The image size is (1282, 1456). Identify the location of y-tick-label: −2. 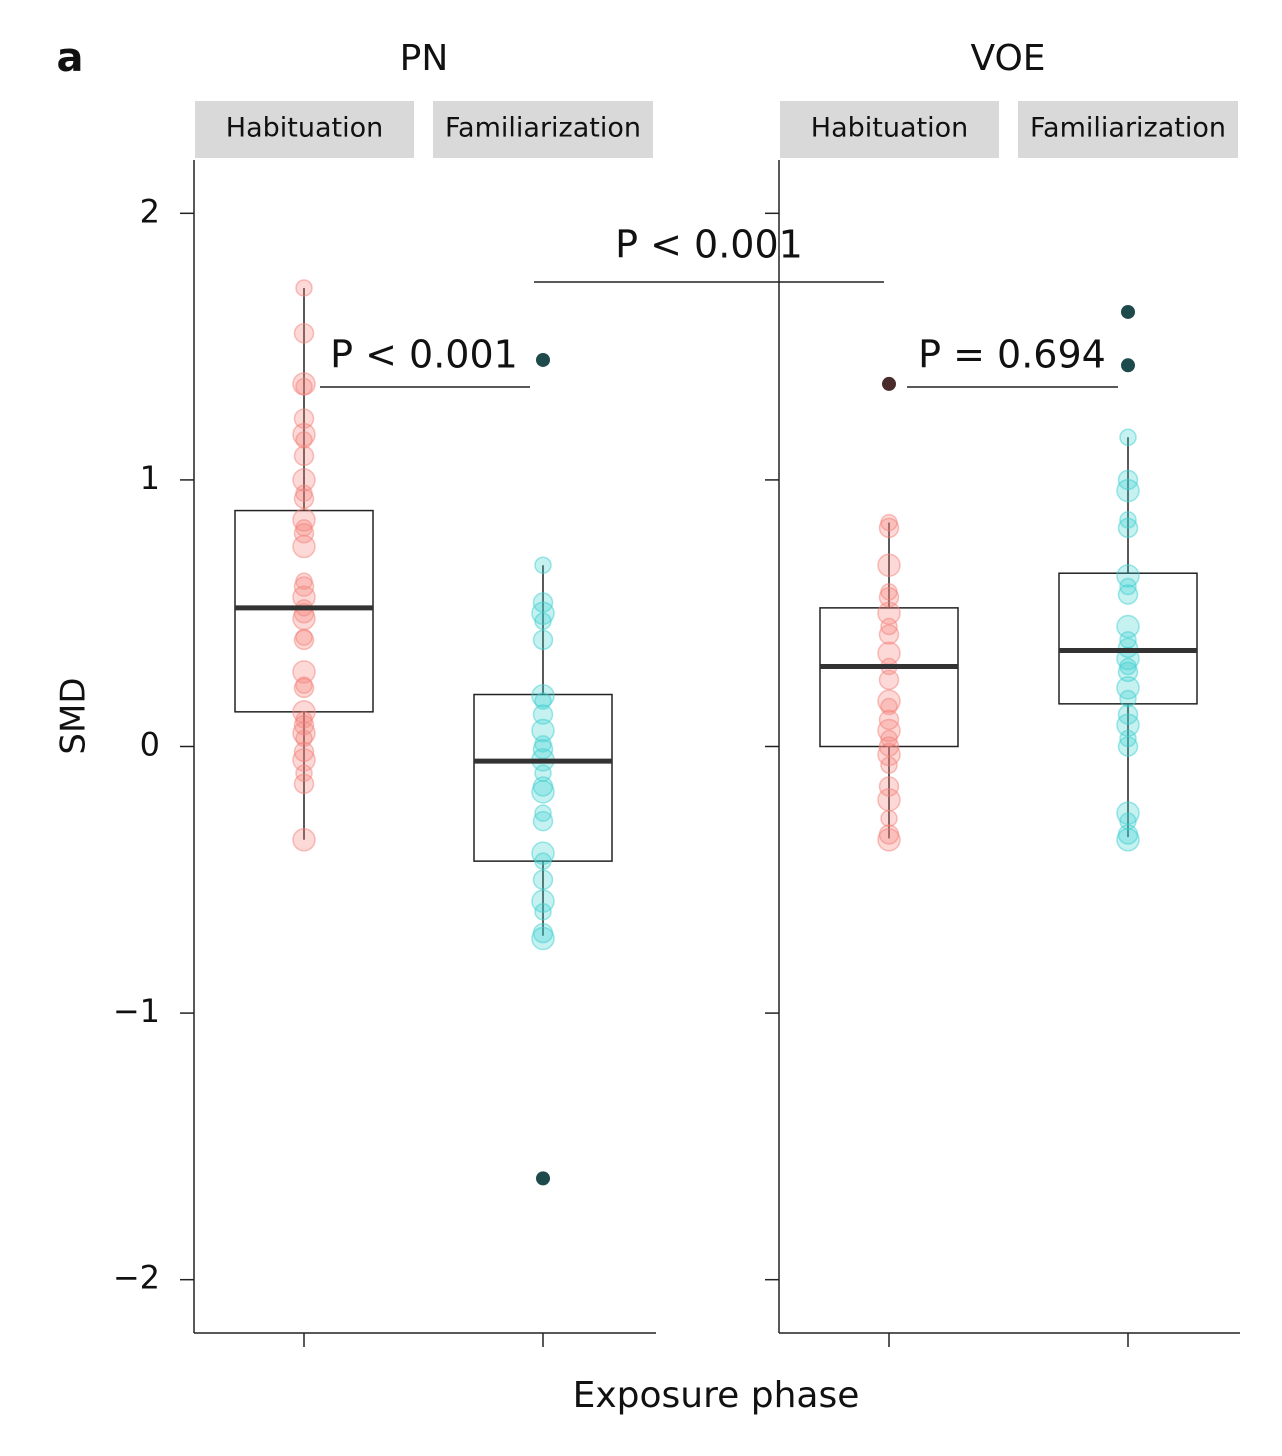
(136, 1278).